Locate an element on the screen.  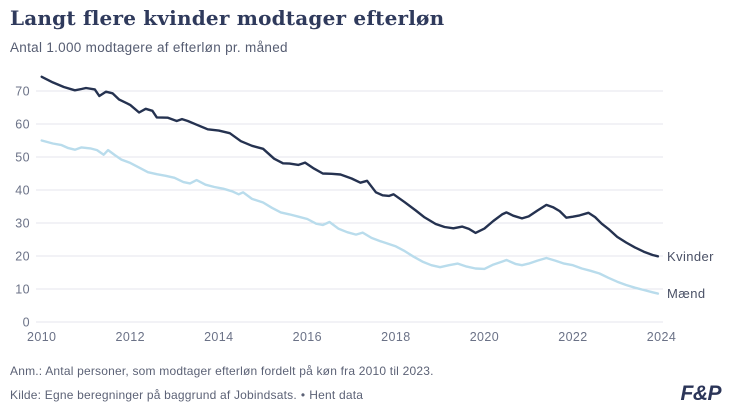
fp-logo: F&P is located at coordinates (701, 393).